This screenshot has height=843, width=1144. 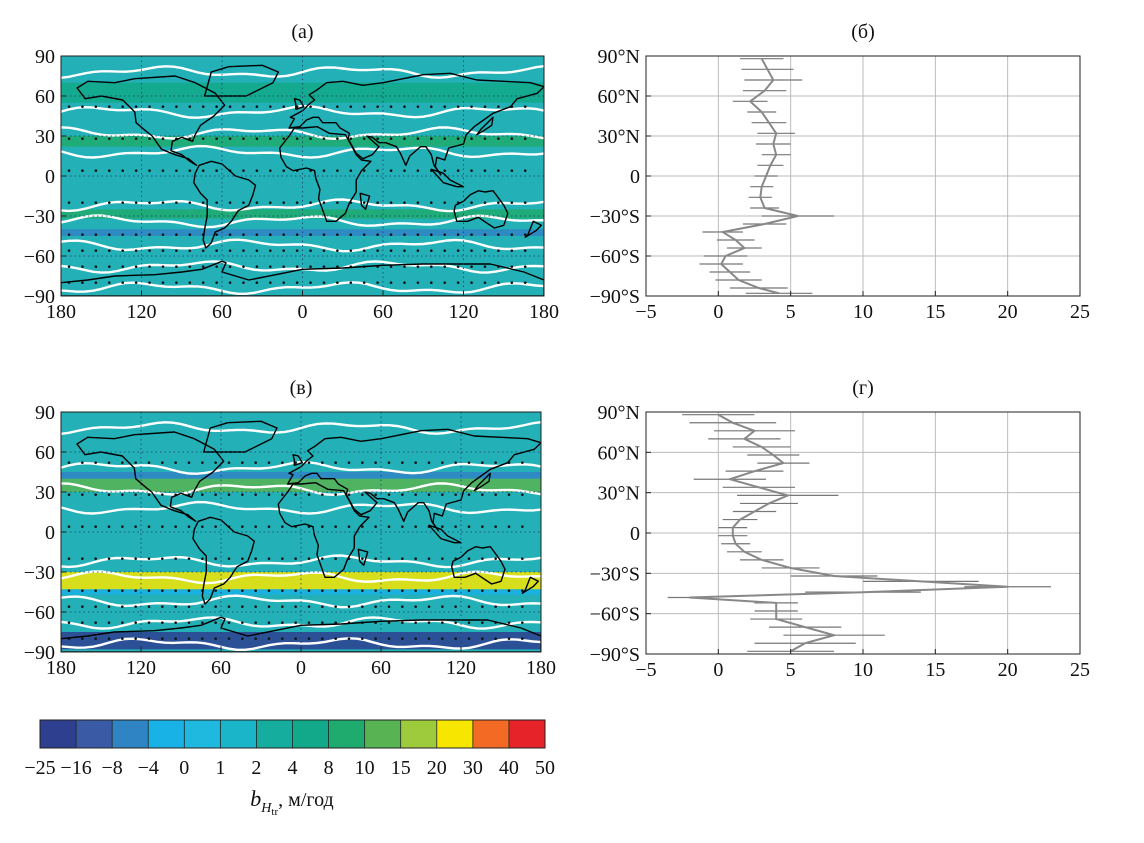 What do you see at coordinates (256, 768) in the screenshot?
I see `colorbar-tick-label: 2` at bounding box center [256, 768].